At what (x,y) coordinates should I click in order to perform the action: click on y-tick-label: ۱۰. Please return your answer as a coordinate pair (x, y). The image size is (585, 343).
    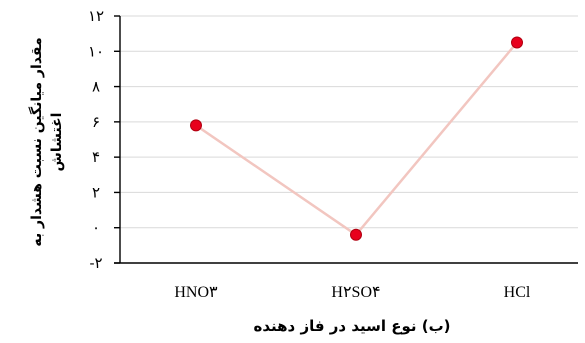
    Looking at the image, I should click on (96, 51).